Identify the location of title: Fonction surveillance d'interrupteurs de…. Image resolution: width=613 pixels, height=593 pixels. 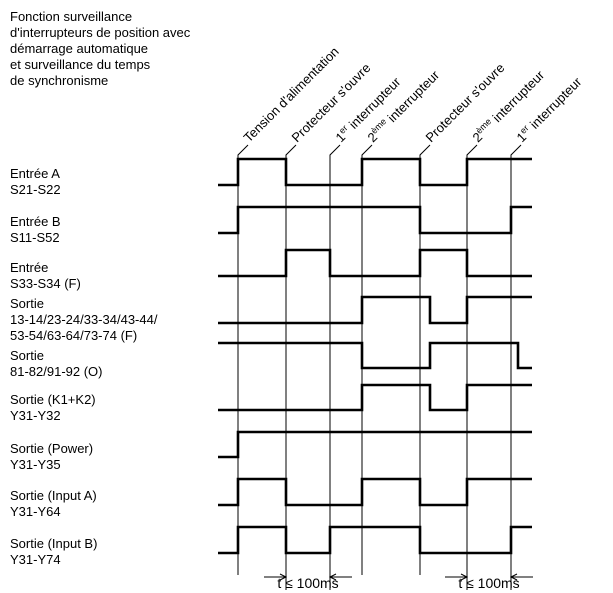
(100, 48).